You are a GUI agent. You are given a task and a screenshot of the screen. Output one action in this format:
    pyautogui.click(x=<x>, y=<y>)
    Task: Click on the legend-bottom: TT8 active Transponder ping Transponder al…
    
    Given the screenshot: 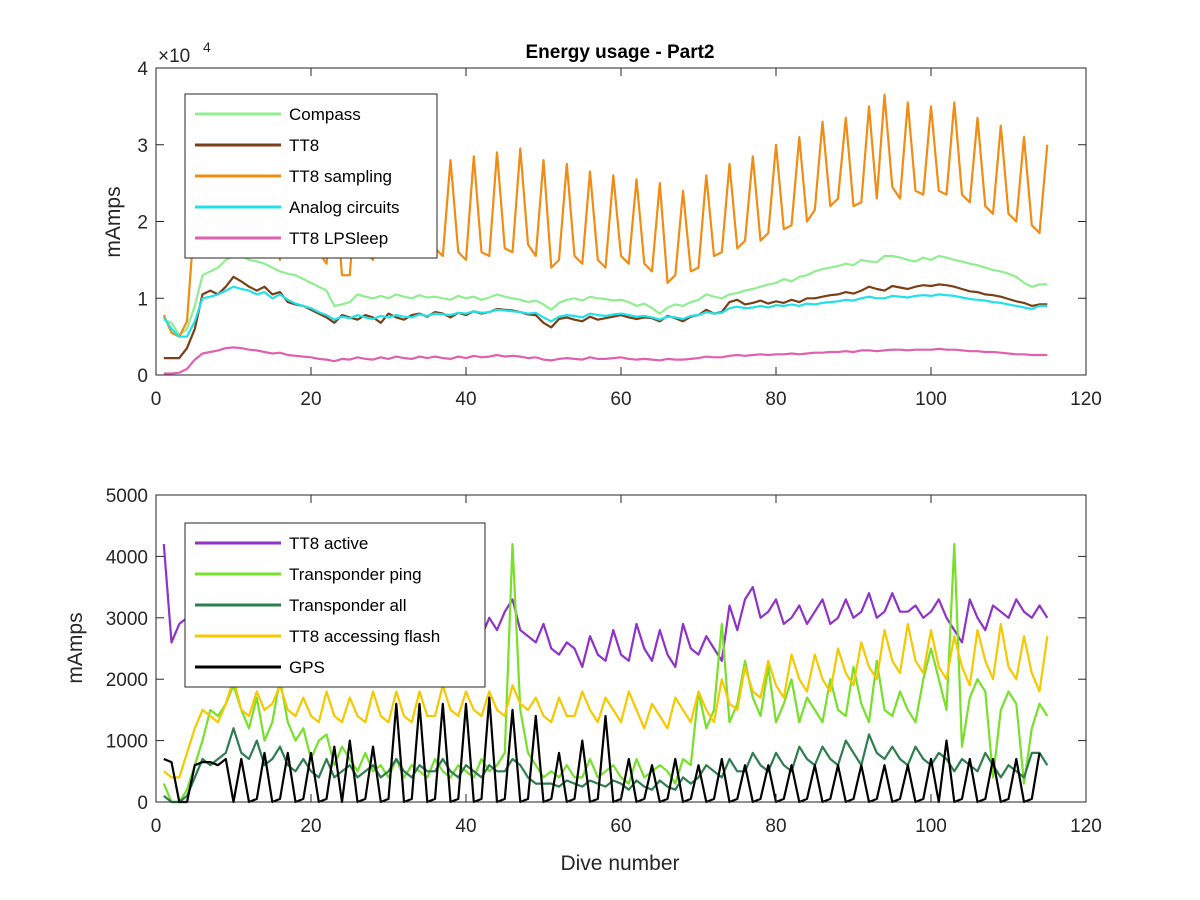 What is the action you would take?
    pyautogui.click(x=335, y=605)
    